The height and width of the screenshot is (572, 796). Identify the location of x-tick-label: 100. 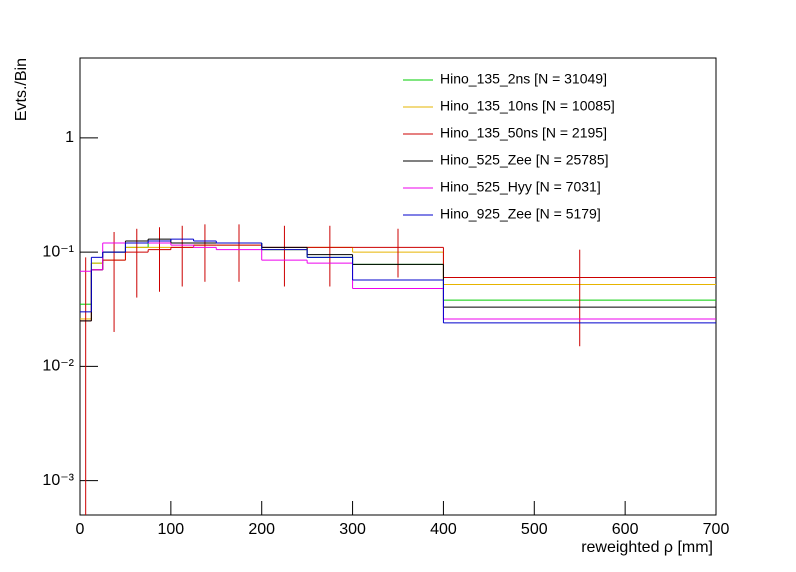
(171, 529).